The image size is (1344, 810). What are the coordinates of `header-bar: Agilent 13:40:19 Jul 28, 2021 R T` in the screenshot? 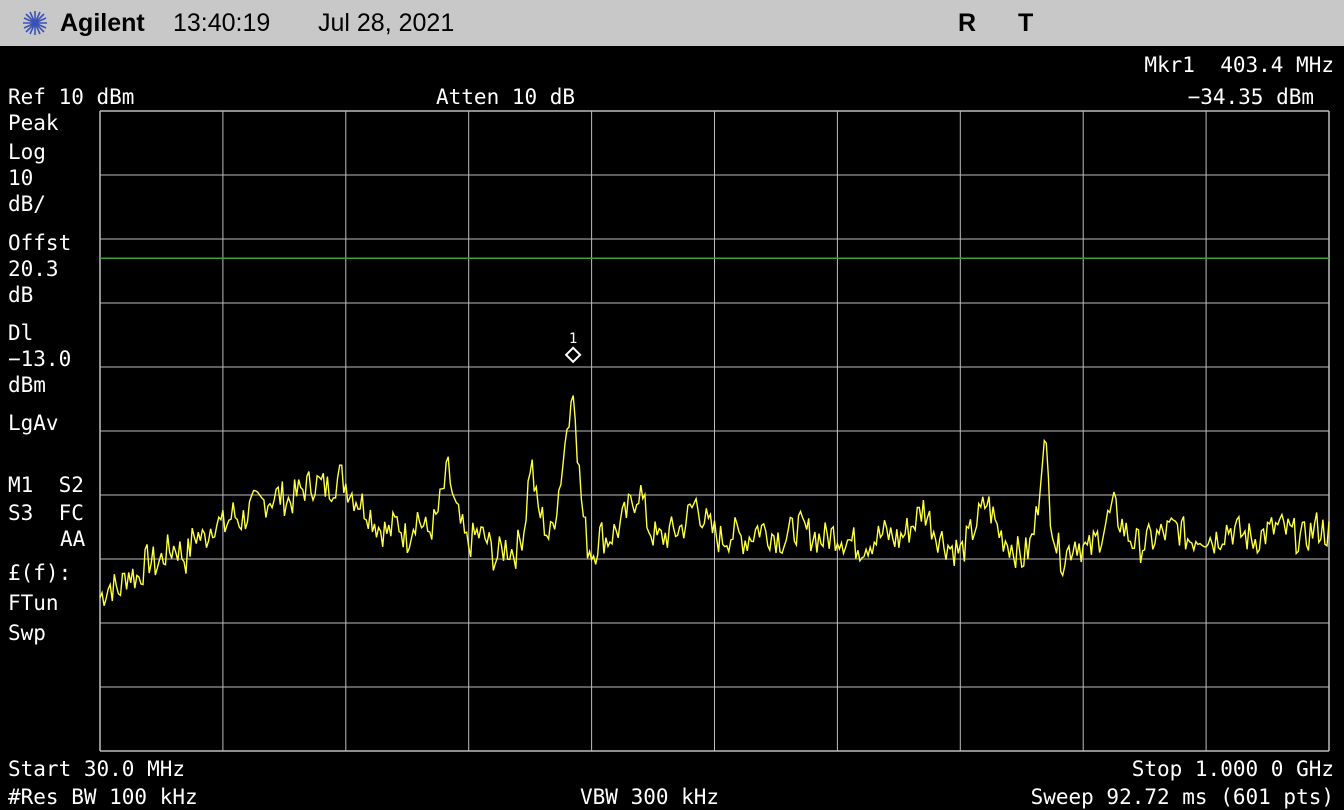 It's located at (672, 23).